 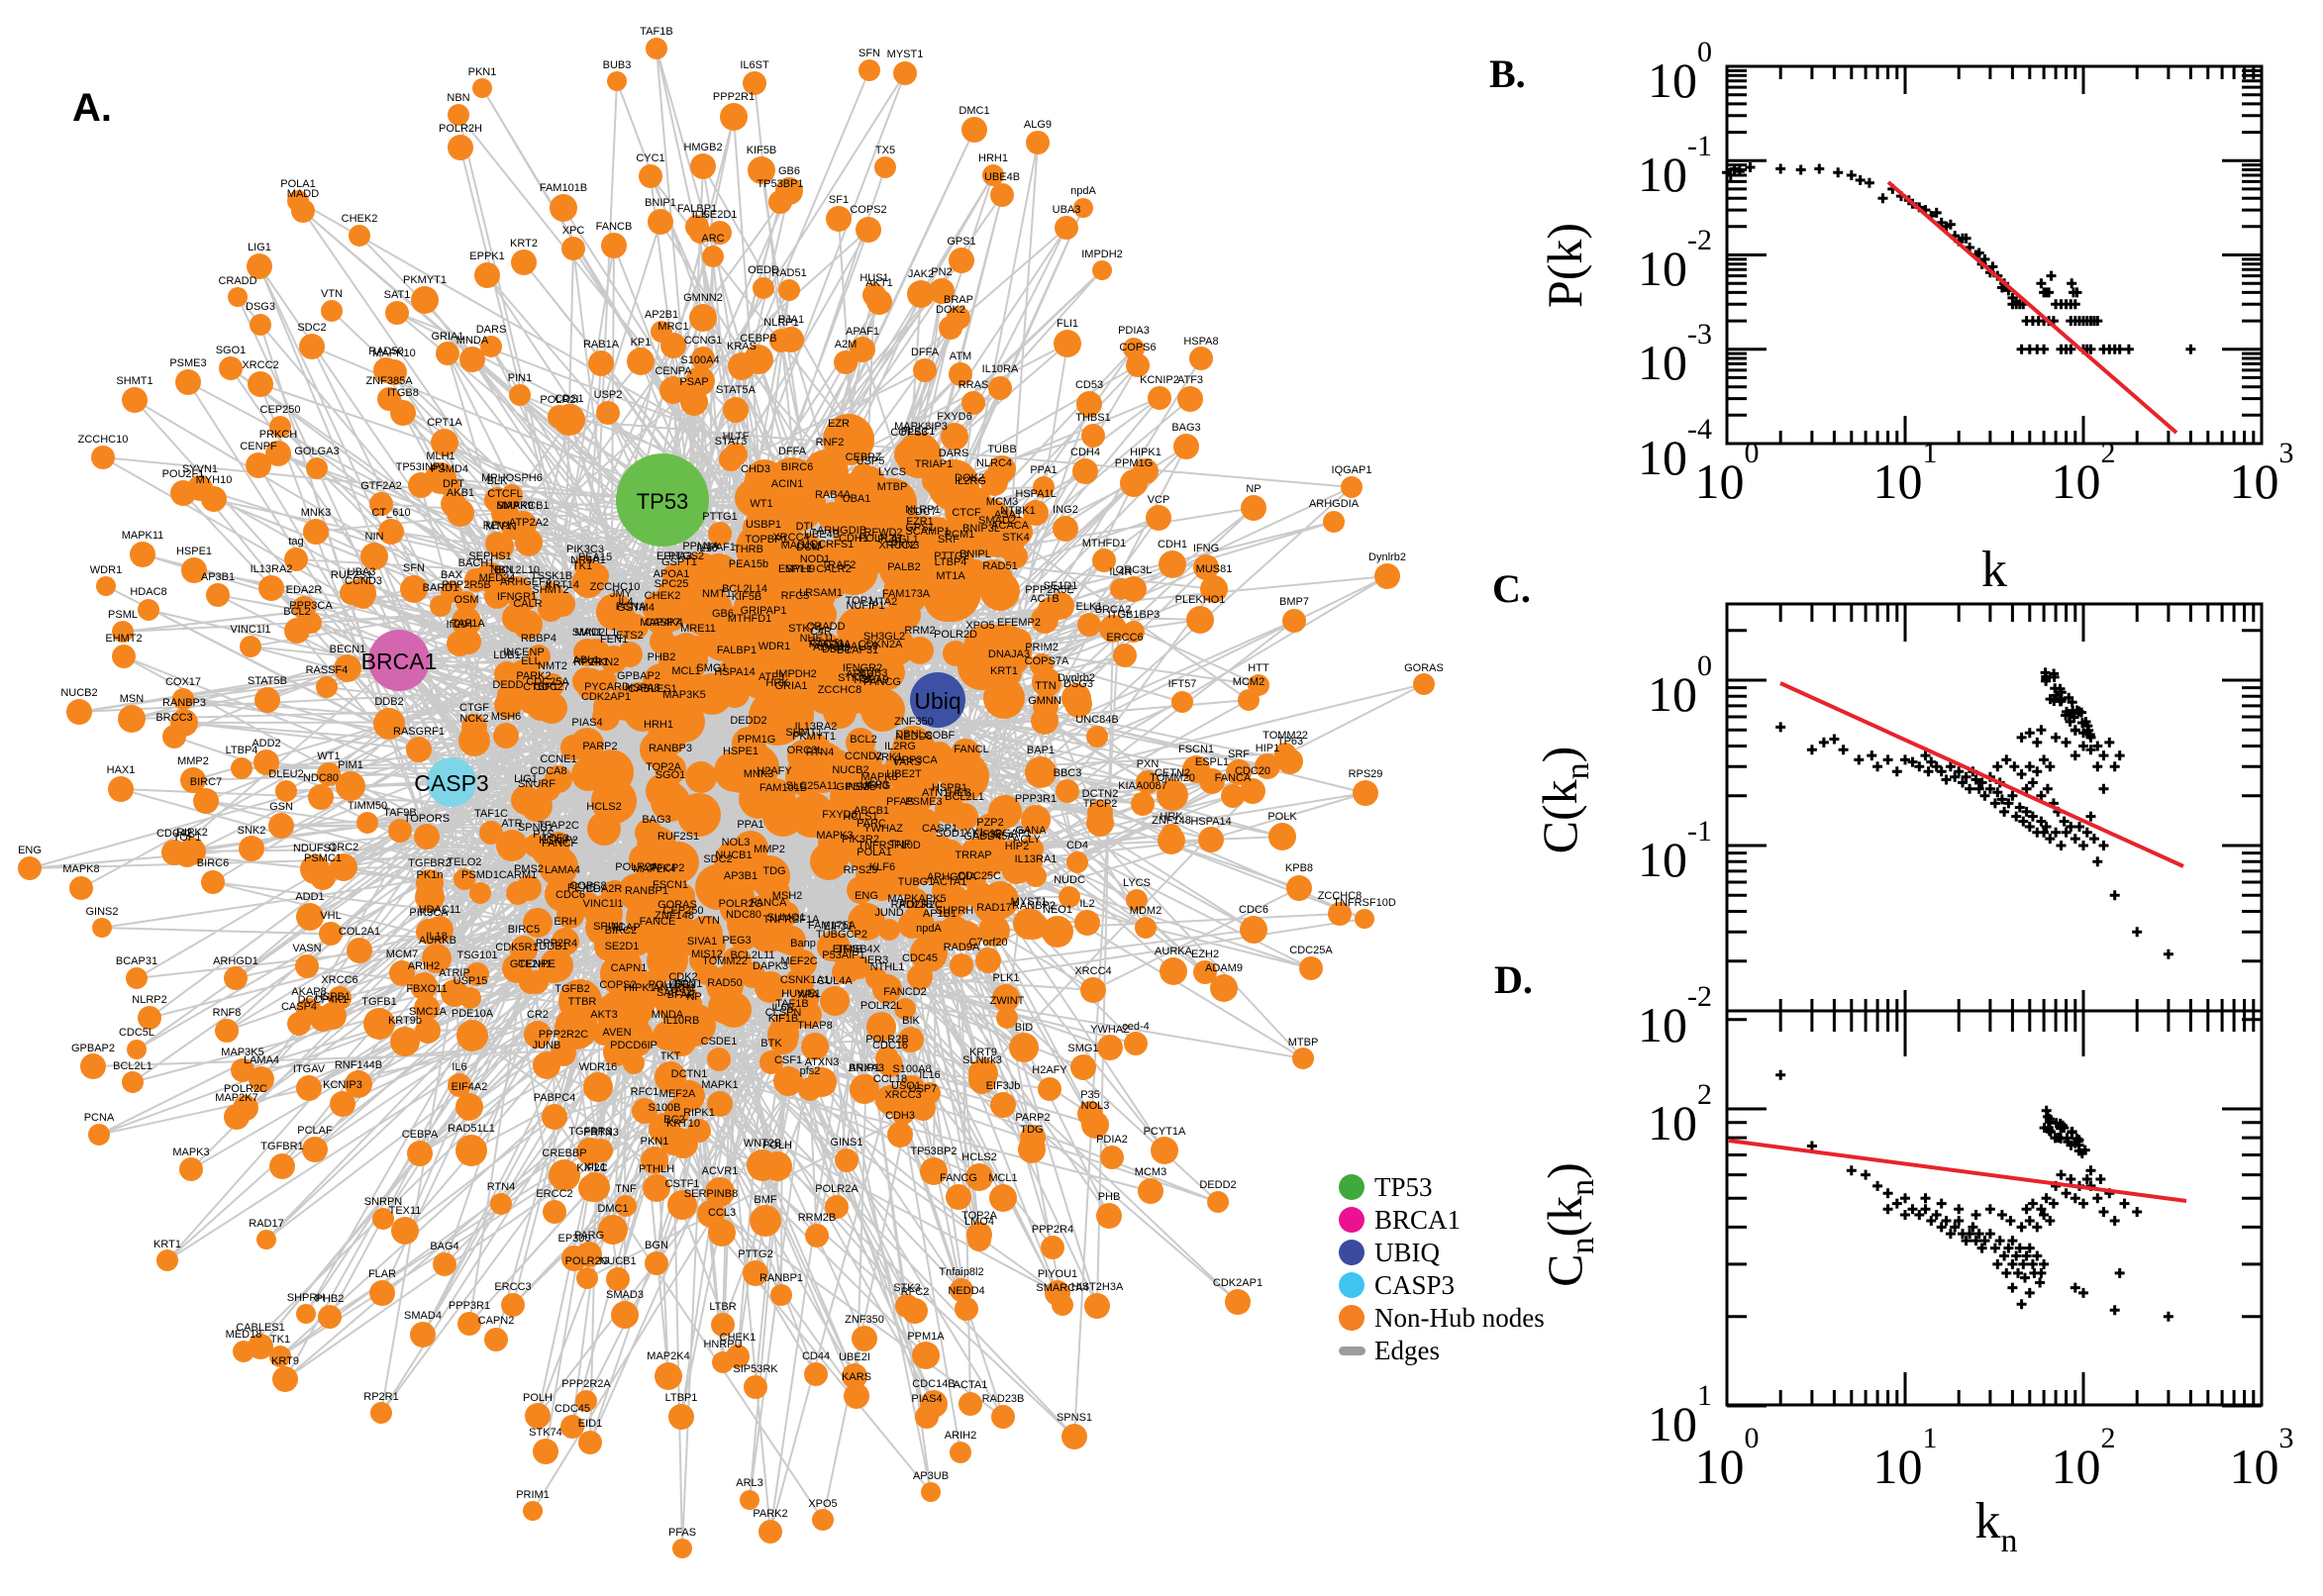 I want to click on svg-text: GB6, so click(x=789, y=171).